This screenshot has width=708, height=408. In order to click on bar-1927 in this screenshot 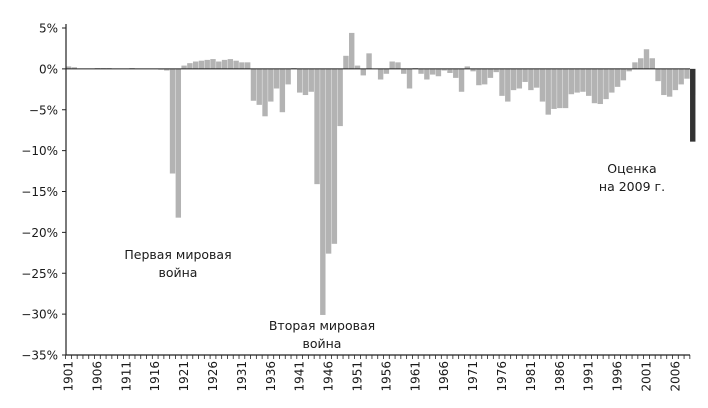, I will do `click(219, 65)`.